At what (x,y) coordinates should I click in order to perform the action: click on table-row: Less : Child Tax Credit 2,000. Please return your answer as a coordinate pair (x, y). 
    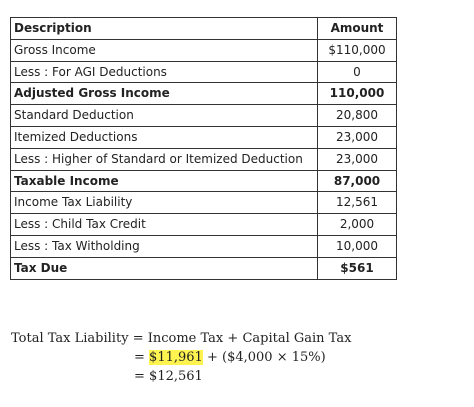
    Looking at the image, I should click on (203, 224).